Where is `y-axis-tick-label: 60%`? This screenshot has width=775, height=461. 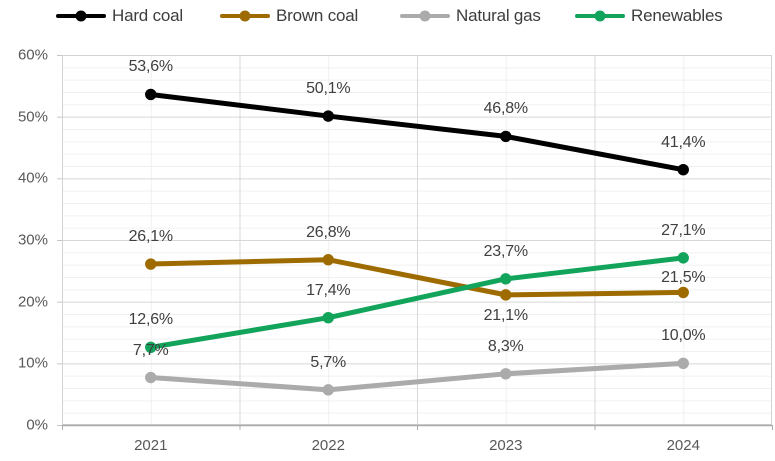
y-axis-tick-label: 60% is located at coordinates (32, 55).